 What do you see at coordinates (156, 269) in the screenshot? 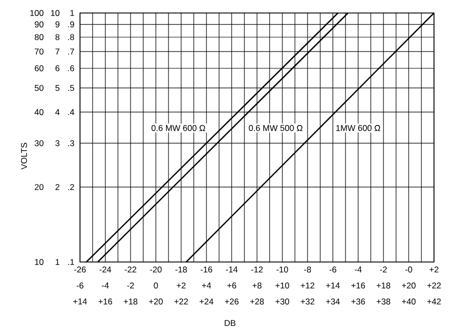
I see `x-tick-label: -20` at bounding box center [156, 269].